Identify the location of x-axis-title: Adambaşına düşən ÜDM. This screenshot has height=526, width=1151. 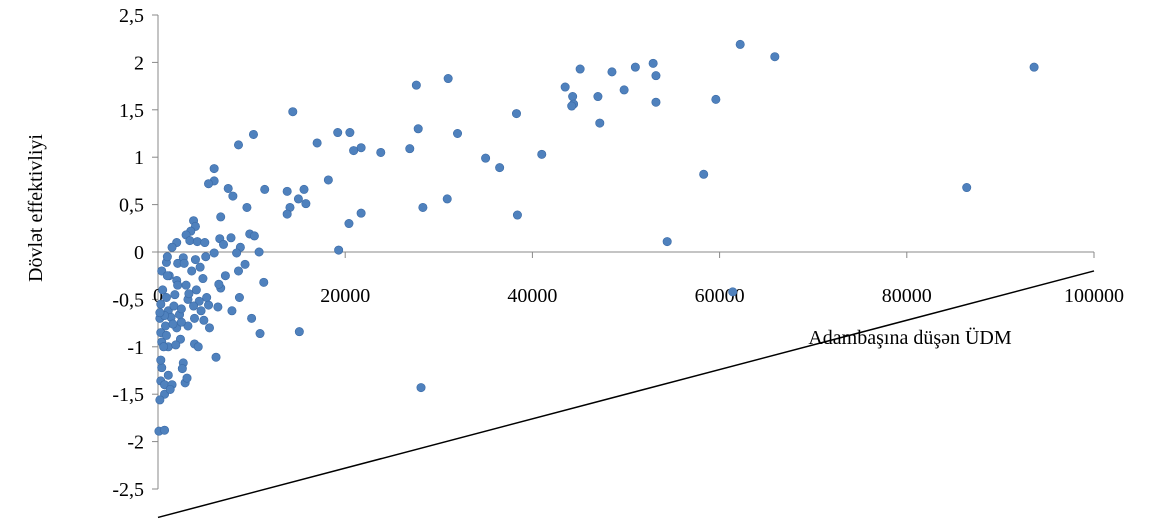
(910, 337).